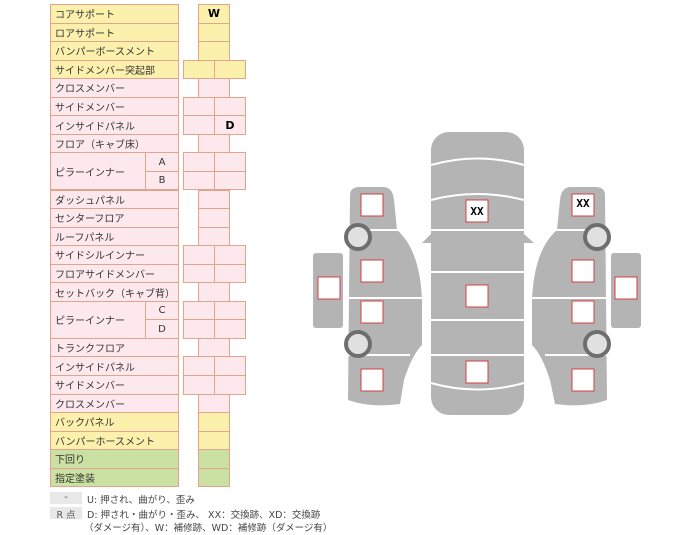  What do you see at coordinates (204, 515) in the screenshot?
I see `legend-text: D: 押され・曲がり・歪み、 XX：交換跡、XD：交換跡` at bounding box center [204, 515].